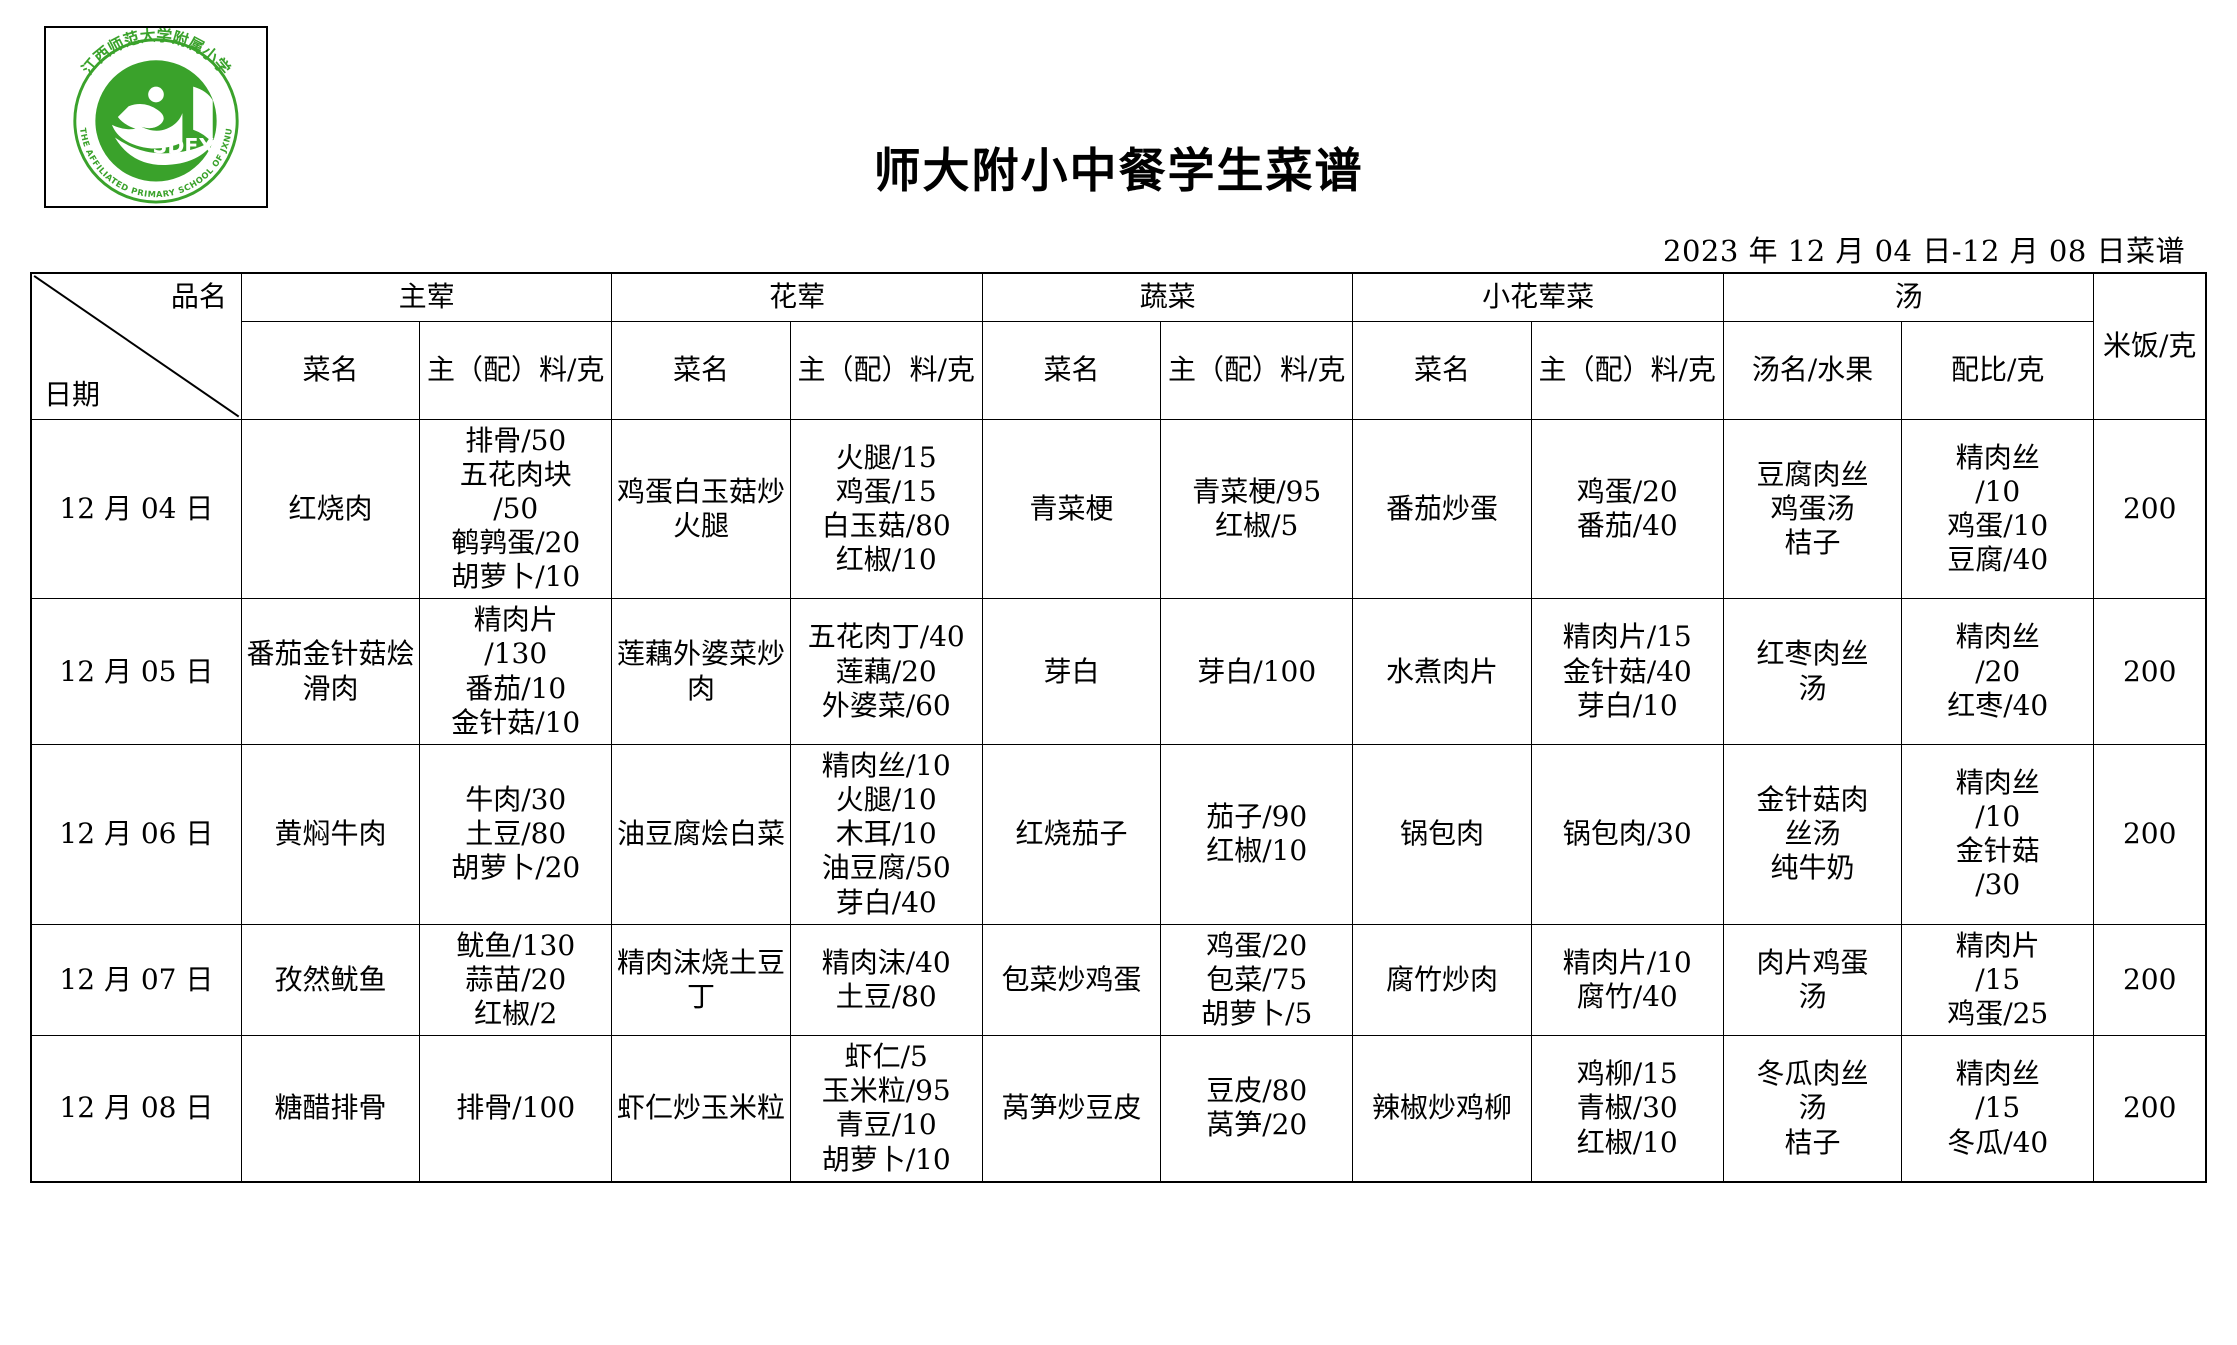  What do you see at coordinates (1998, 885) in the screenshot?
I see `soup-ratio-cell-line: /30` at bounding box center [1998, 885].